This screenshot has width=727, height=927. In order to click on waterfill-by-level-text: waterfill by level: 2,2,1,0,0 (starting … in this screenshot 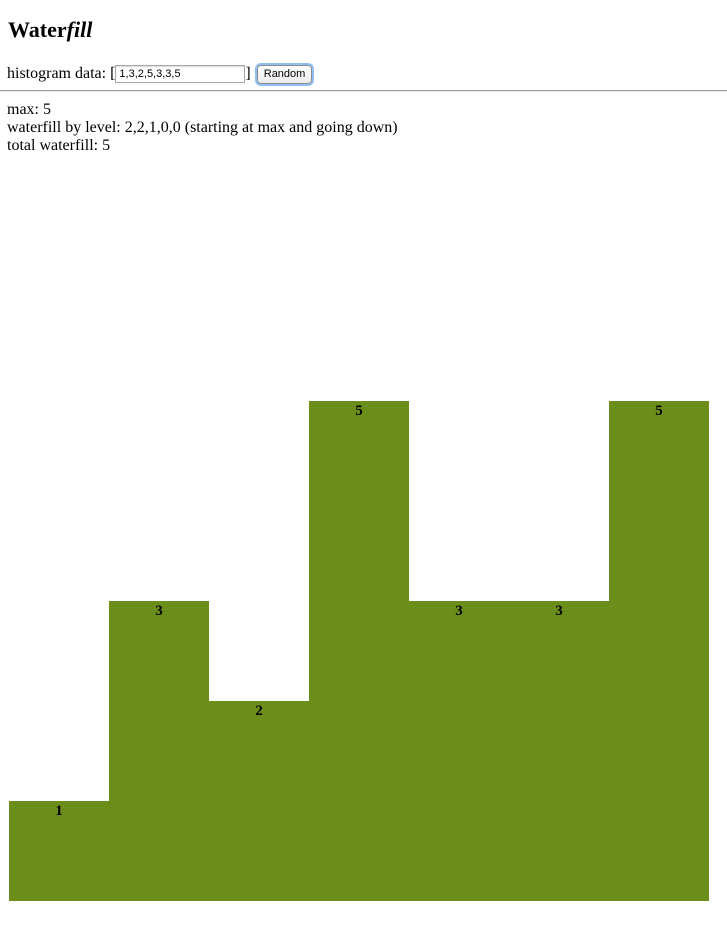, I will do `click(202, 127)`.